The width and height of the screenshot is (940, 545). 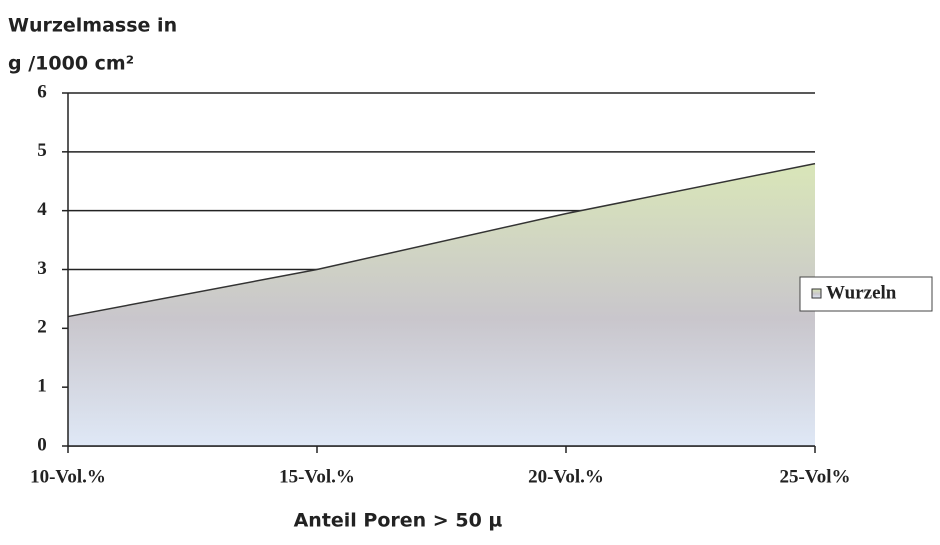 I want to click on chart-title: Wurzelmasse in, so click(x=92, y=26).